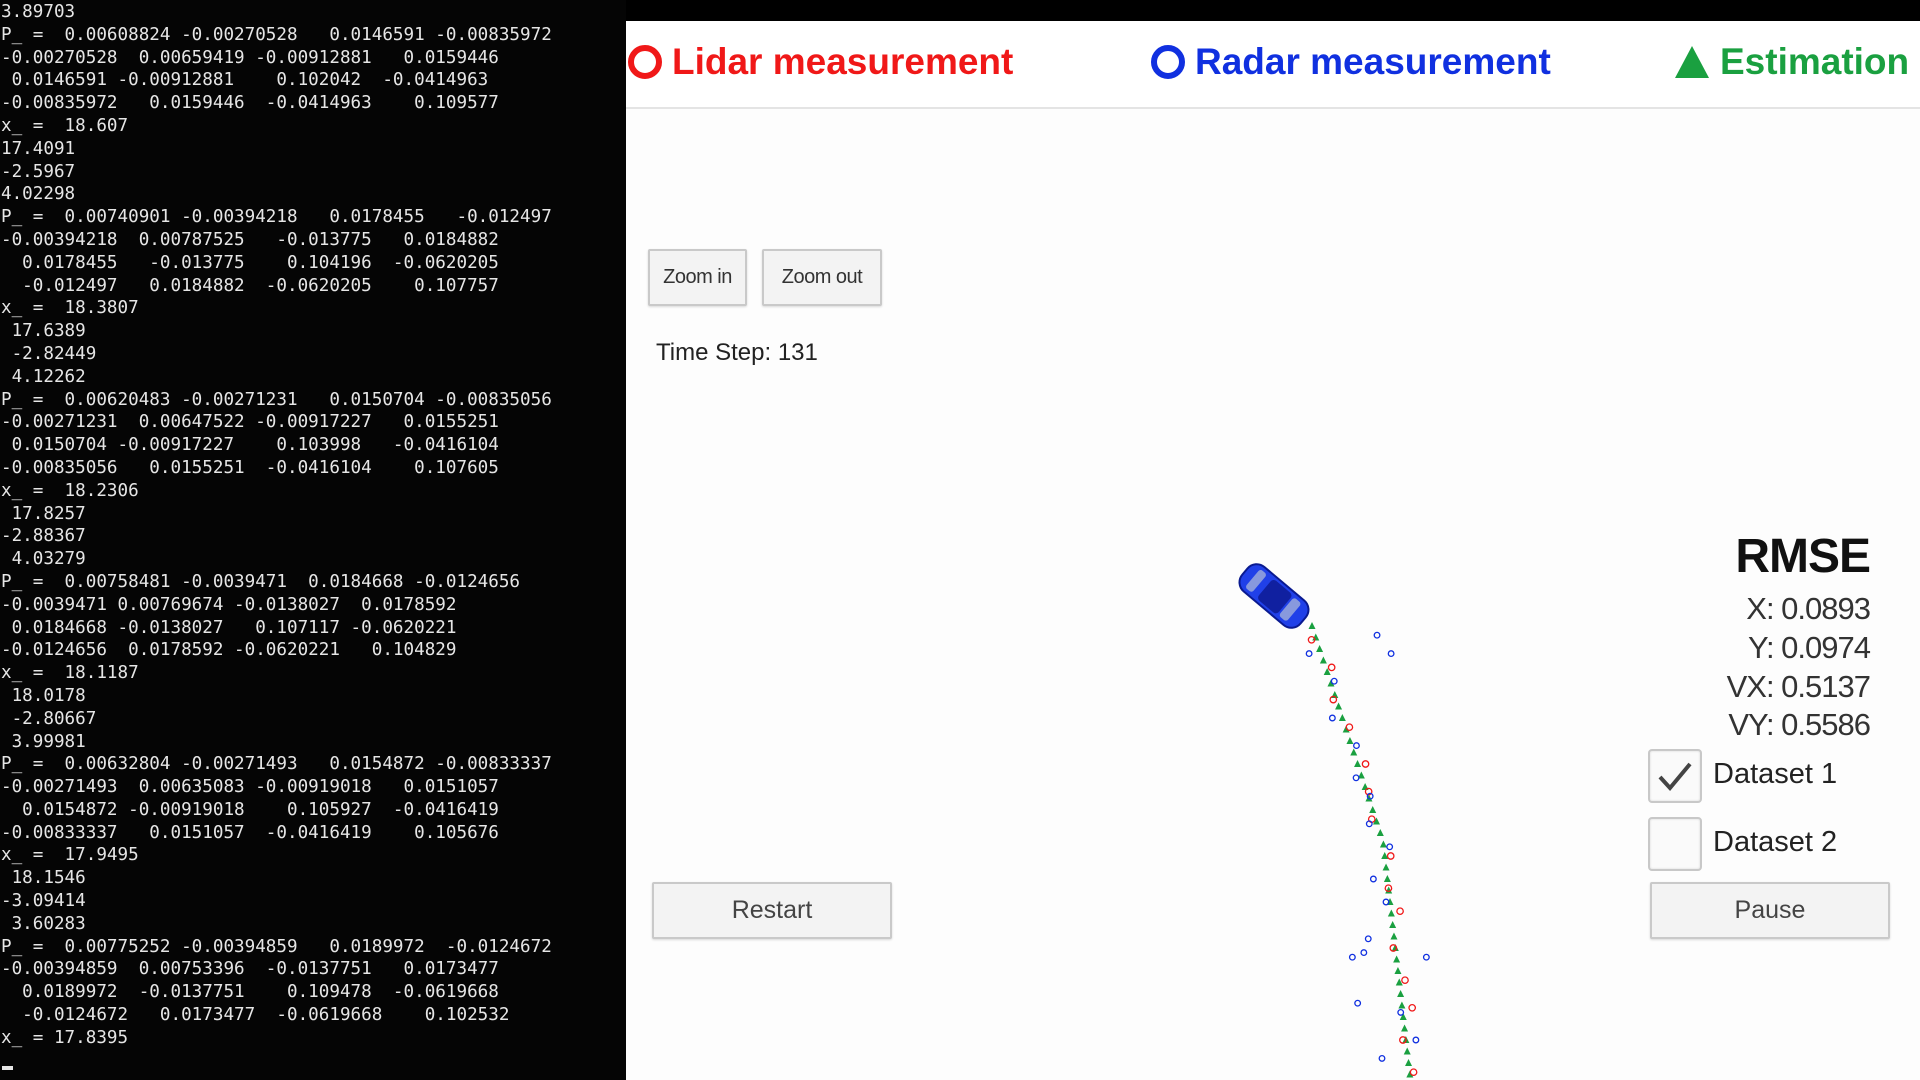  Describe the element at coordinates (1273, 10) in the screenshot. I see `window-top-strip` at that location.